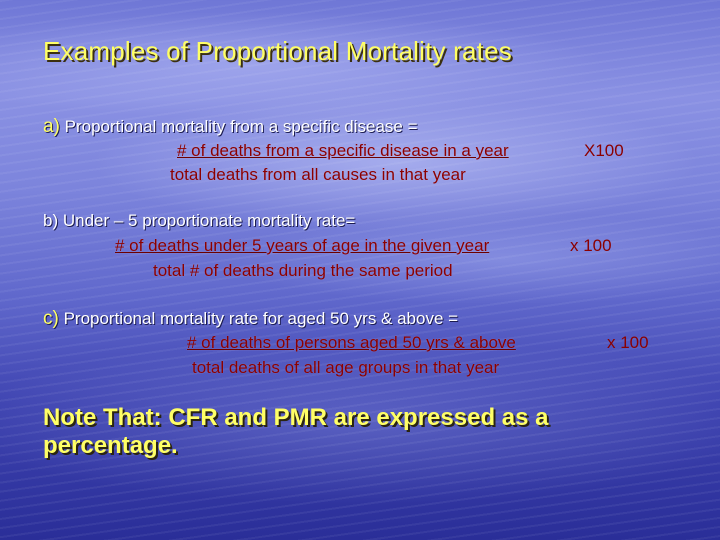 This screenshot has width=720, height=540. Describe the element at coordinates (628, 342) in the screenshot. I see `item-c-multiplier: x 100` at that location.